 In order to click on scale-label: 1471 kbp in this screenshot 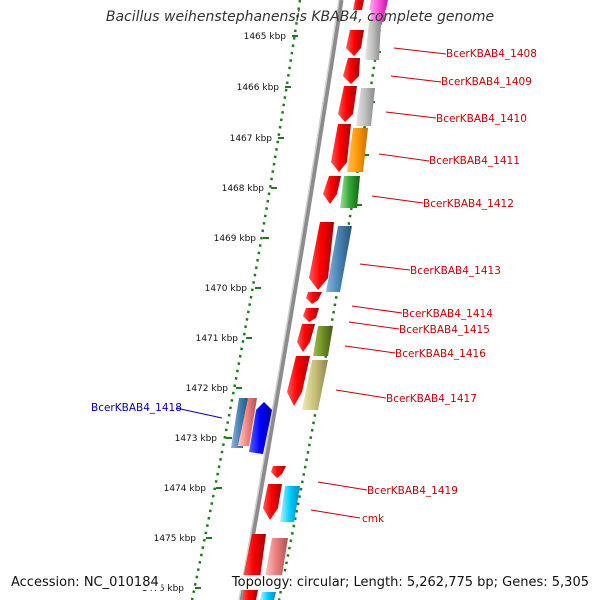, I will do `click(217, 339)`.